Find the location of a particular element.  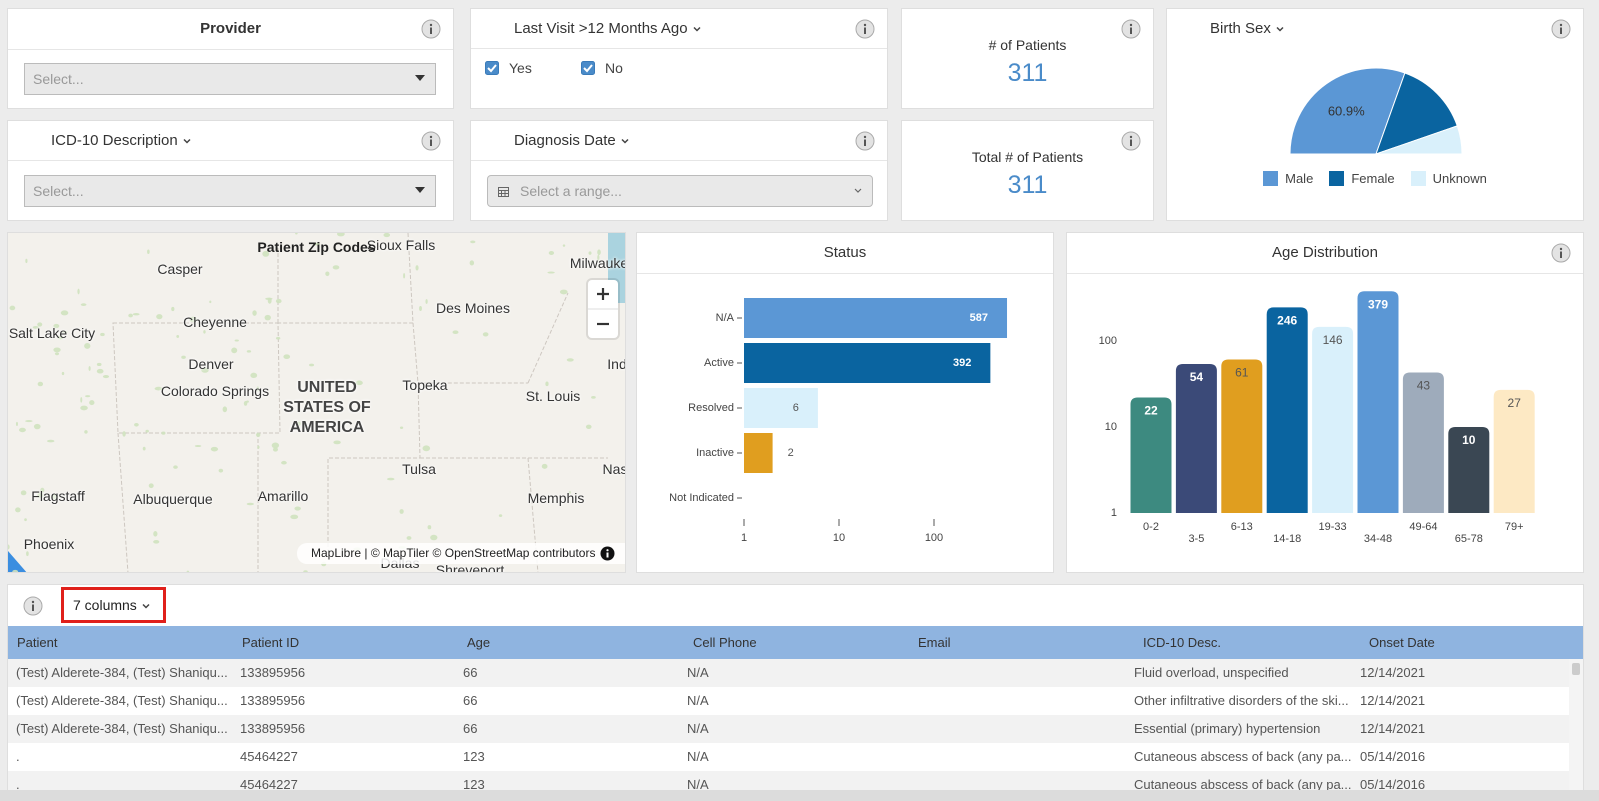

zoom-buttons is located at coordinates (603, 309).